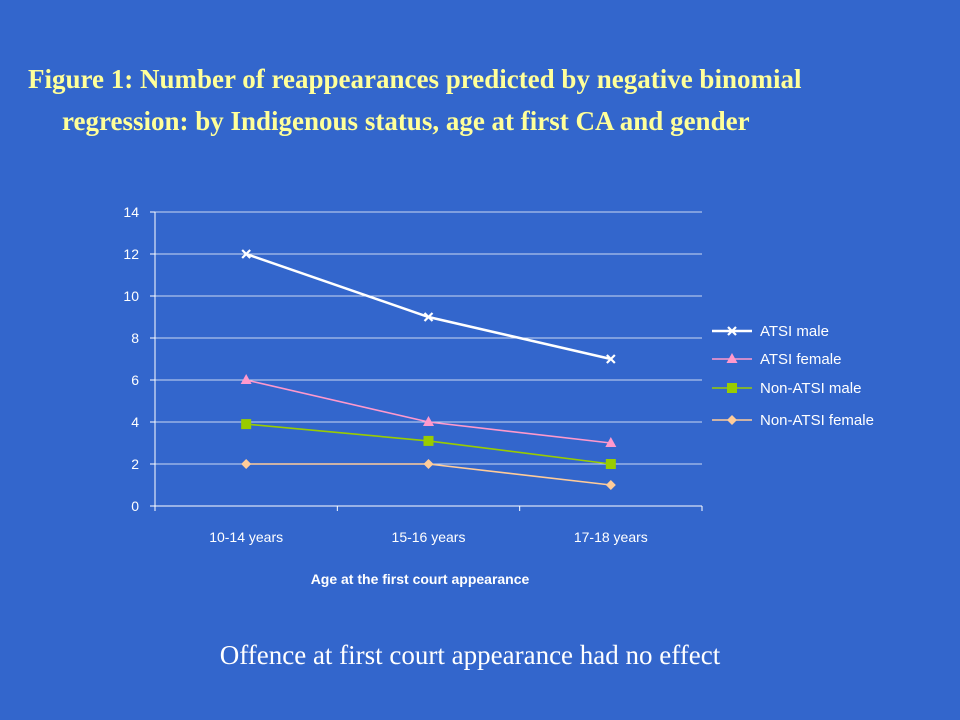 The height and width of the screenshot is (720, 960). I want to click on legend-item-2: Non-ATSI male, so click(786, 388).